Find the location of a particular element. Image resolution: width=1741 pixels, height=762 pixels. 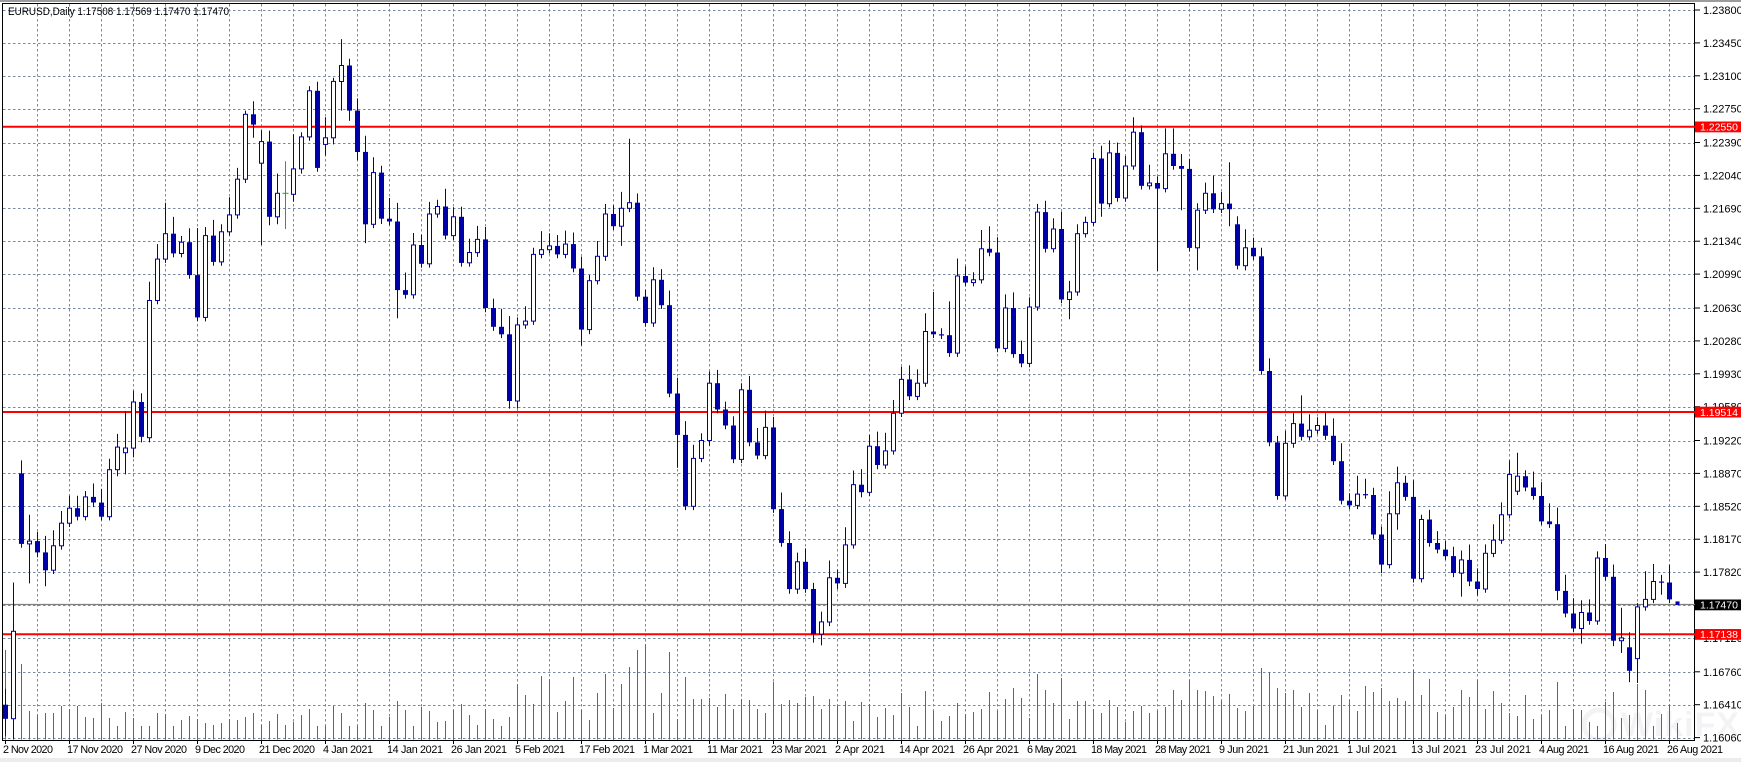

svg-text: 1.18170 is located at coordinates (1722, 540).